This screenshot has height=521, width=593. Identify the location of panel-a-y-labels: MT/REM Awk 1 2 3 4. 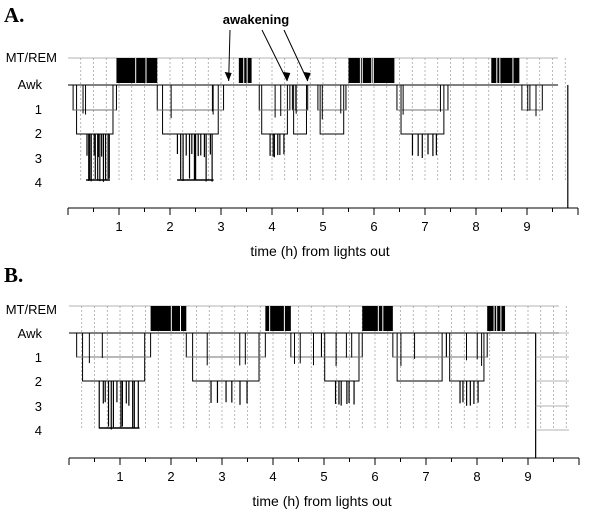
(31, 120).